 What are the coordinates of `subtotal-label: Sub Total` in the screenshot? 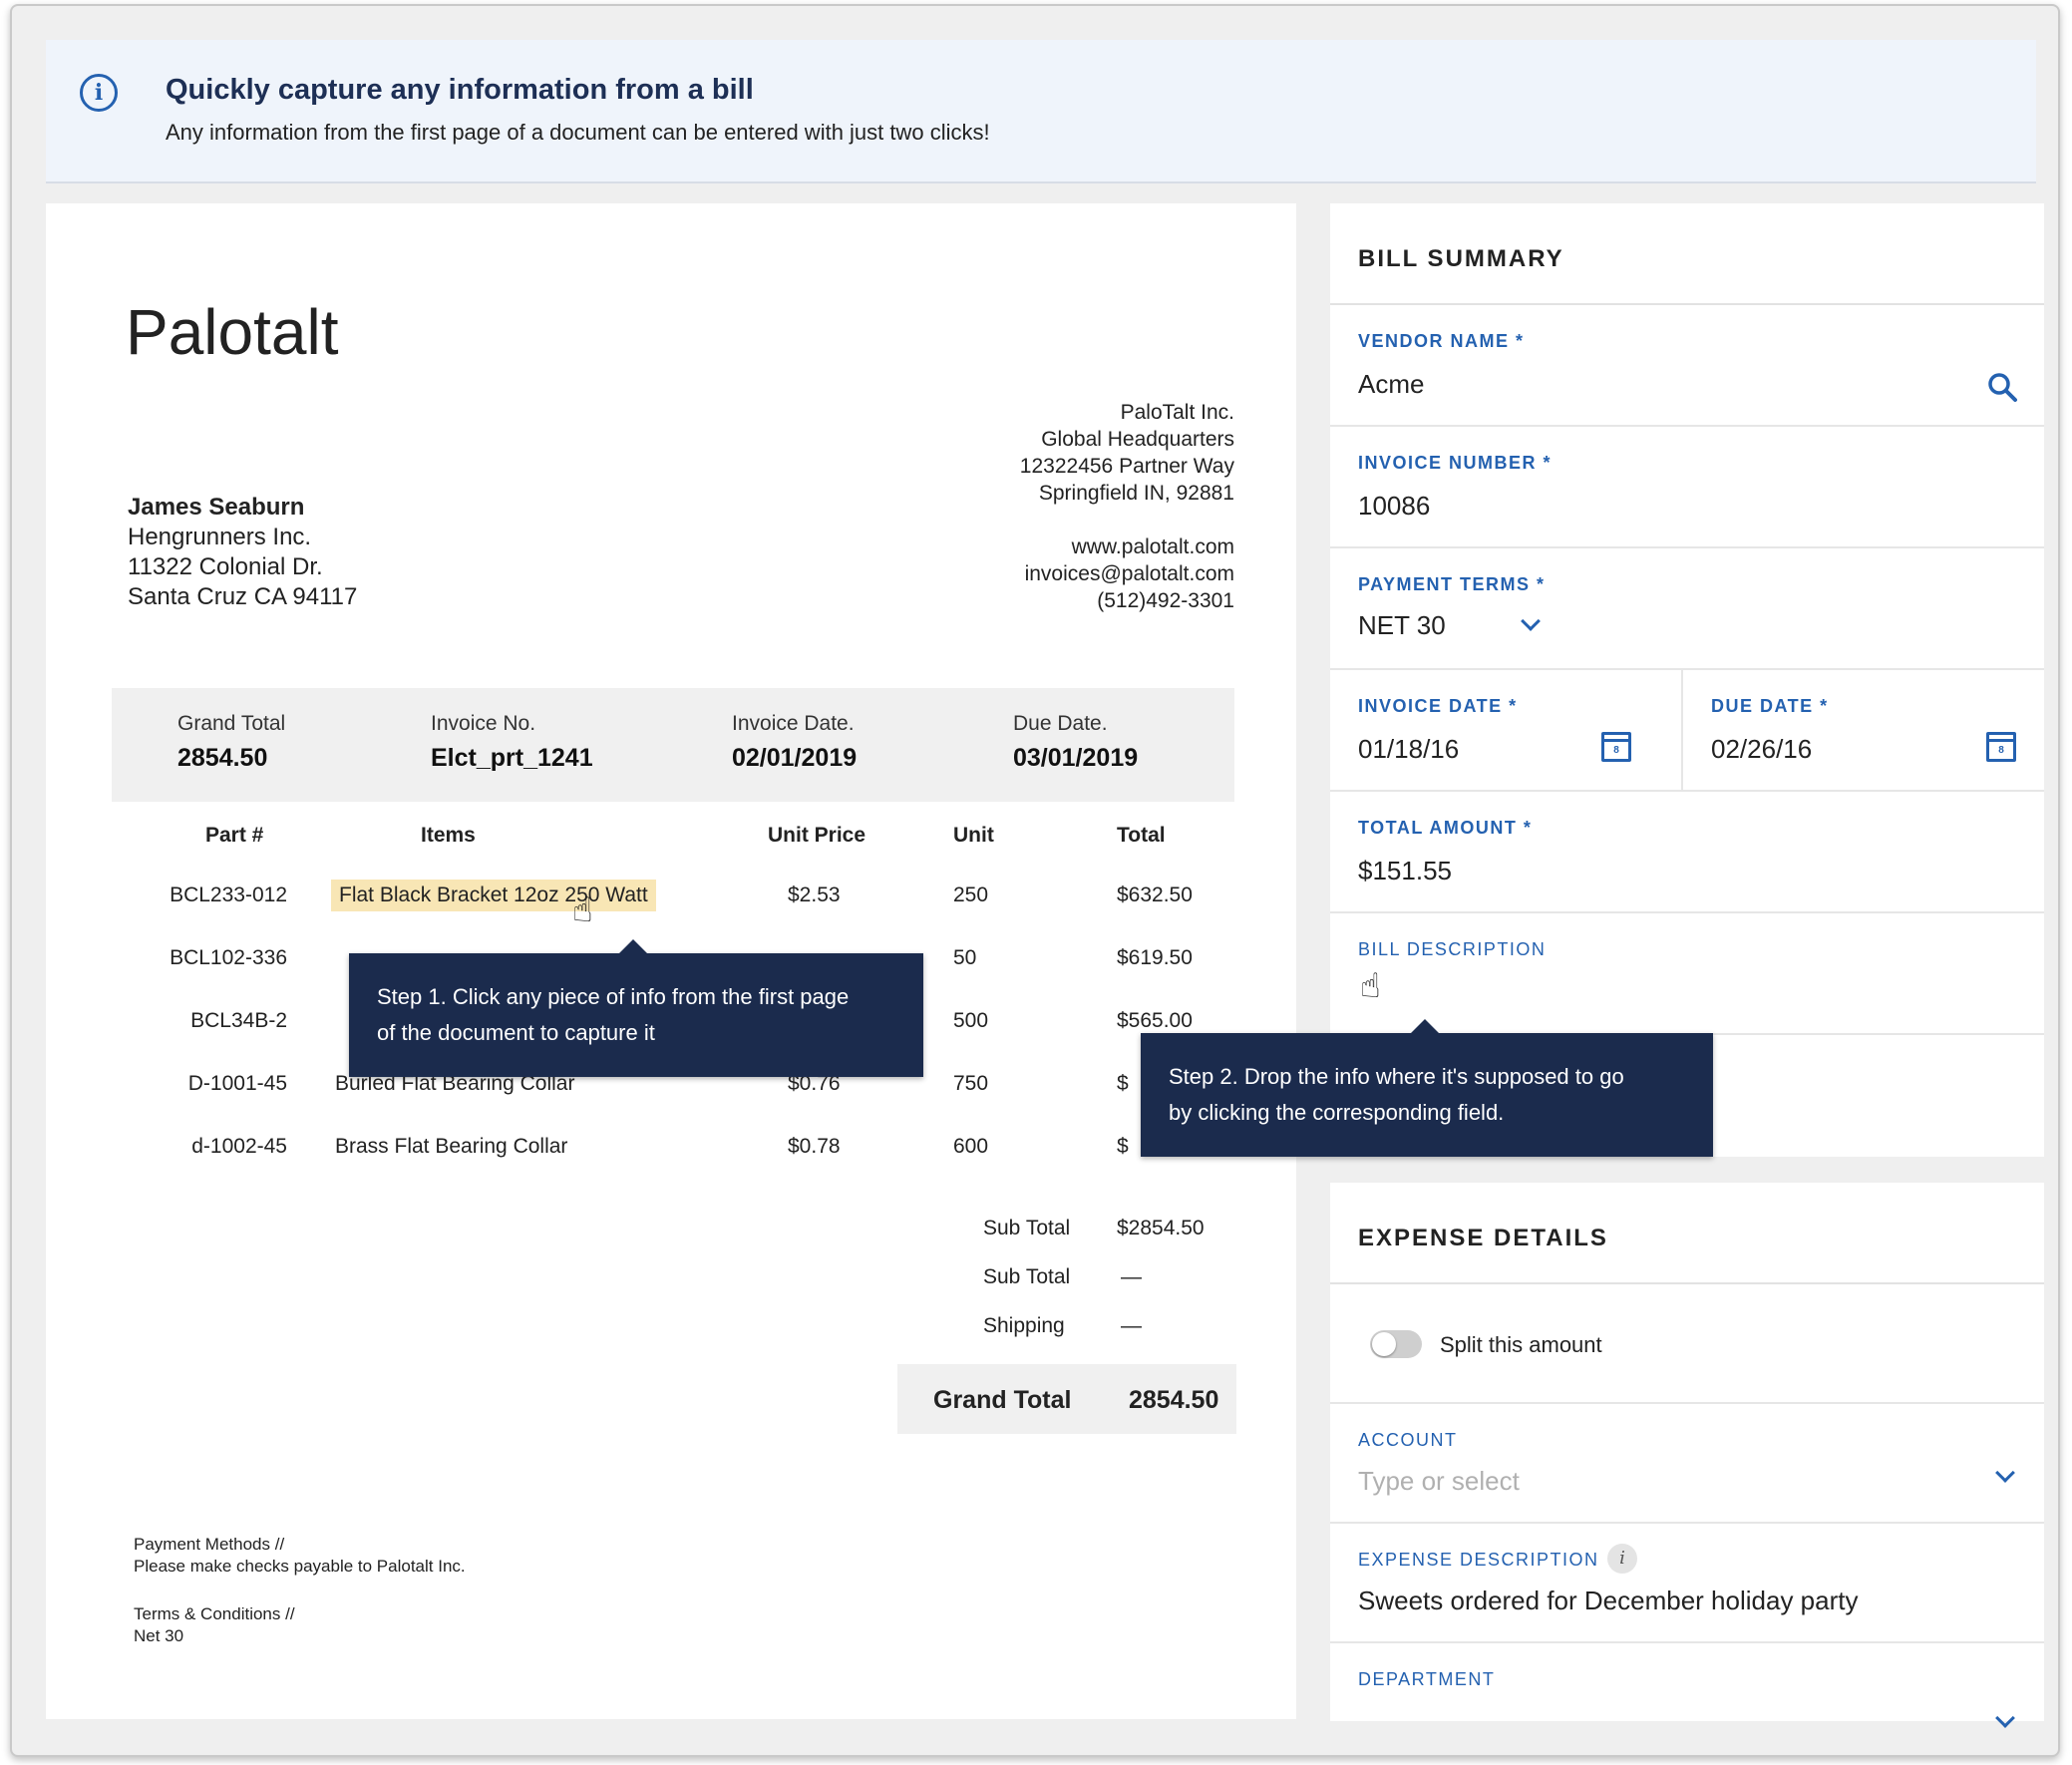 It's located at (1027, 1276).